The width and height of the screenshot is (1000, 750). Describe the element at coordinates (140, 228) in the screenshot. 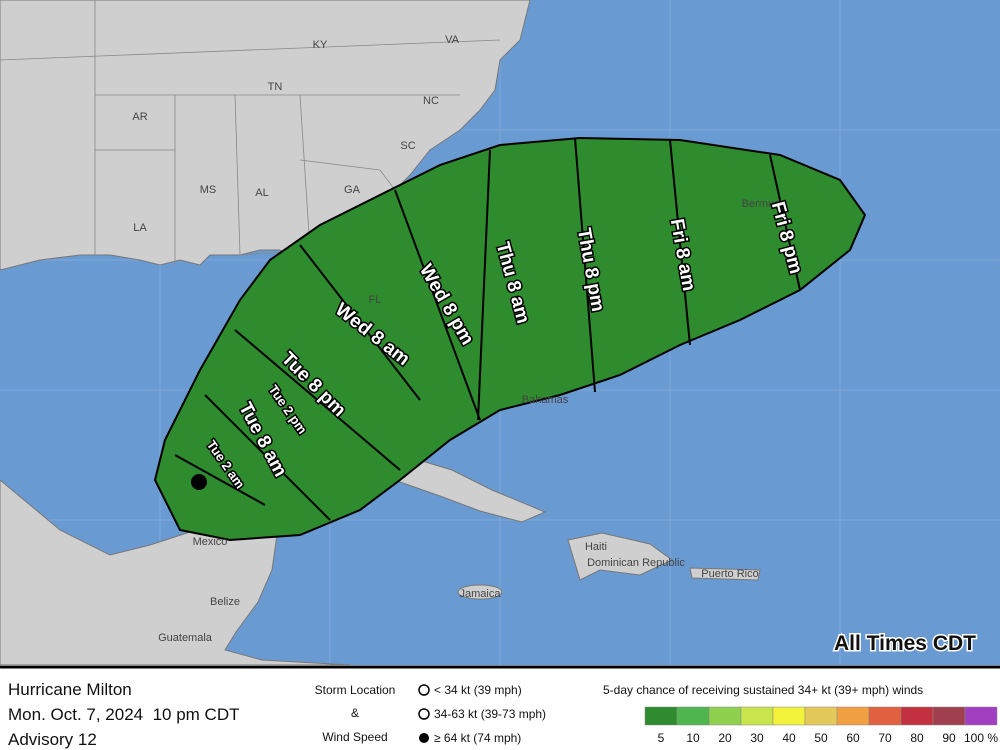

I see `place-label: LA` at that location.